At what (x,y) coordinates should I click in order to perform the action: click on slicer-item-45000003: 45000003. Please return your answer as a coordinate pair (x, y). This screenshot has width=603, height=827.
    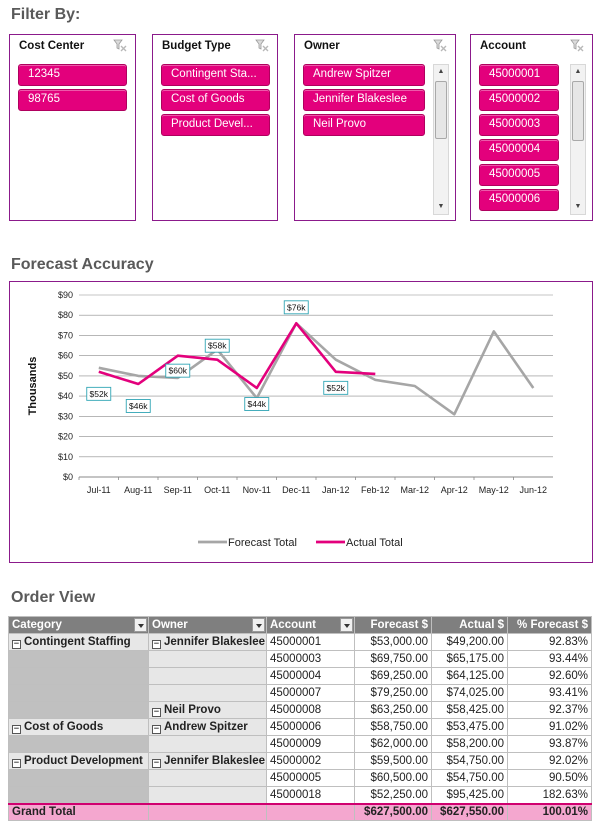
    Looking at the image, I should click on (519, 125).